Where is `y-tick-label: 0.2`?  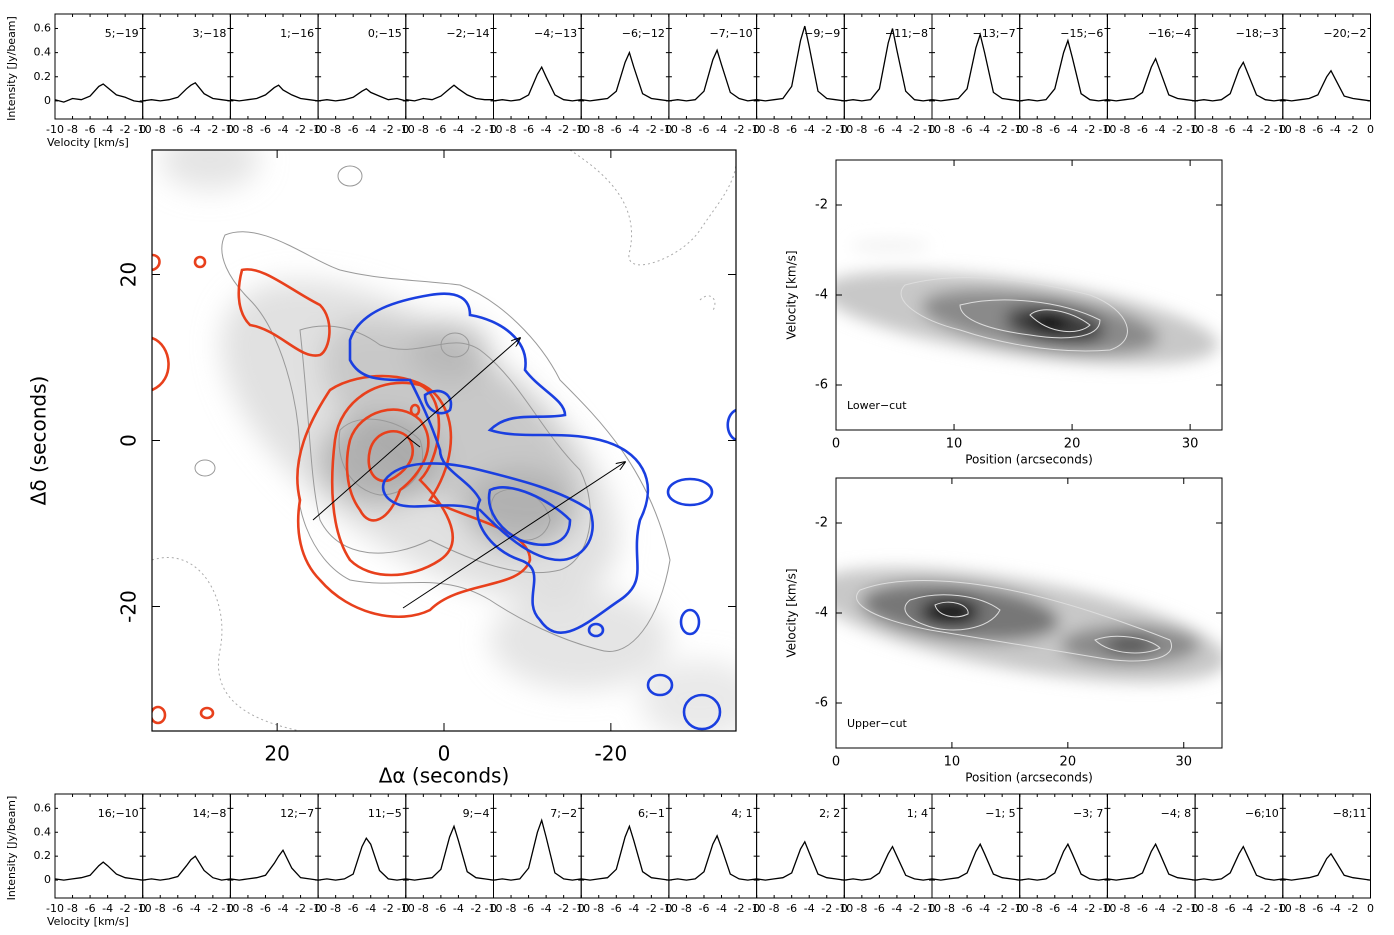
y-tick-label: 0.2 is located at coordinates (43, 76).